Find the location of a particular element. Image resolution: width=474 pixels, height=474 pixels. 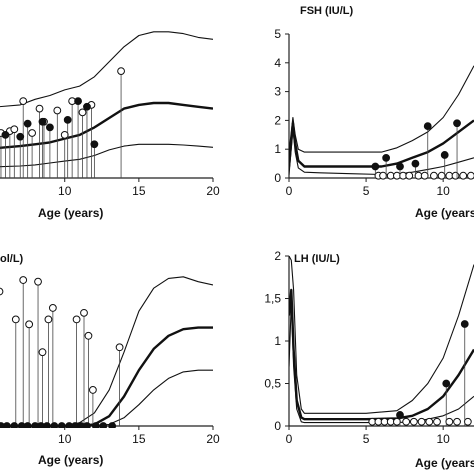

reference-line-lower is located at coordinates (381, 363).